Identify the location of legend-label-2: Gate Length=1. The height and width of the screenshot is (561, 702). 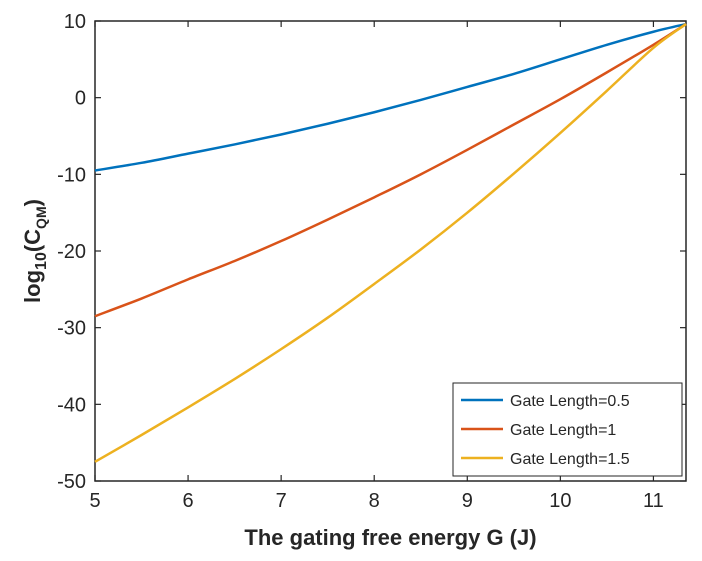
(563, 430).